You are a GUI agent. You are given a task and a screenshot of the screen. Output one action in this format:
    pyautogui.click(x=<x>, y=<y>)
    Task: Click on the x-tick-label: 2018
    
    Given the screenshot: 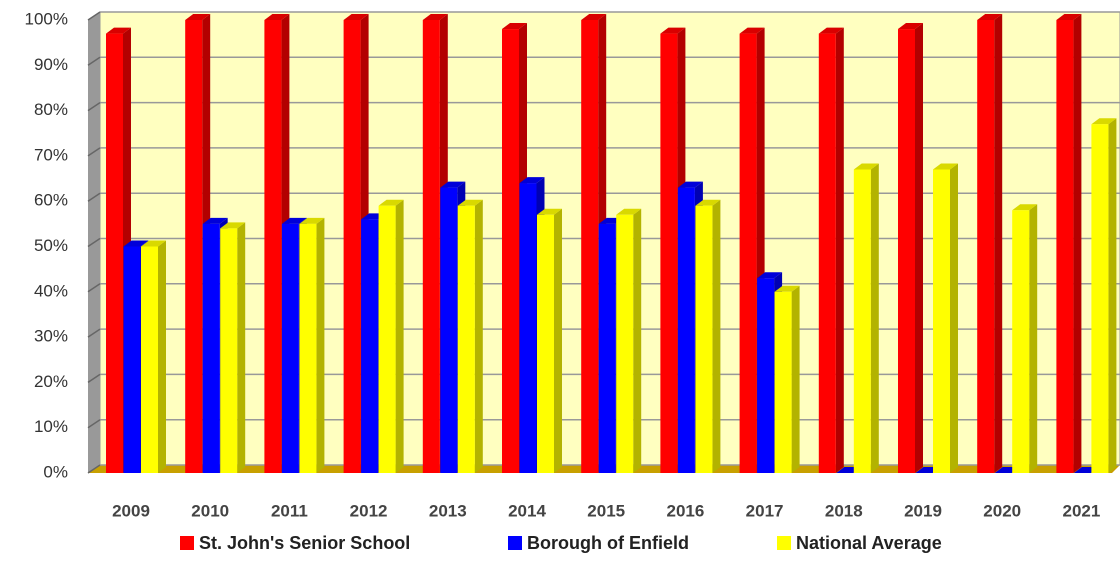 What is the action you would take?
    pyautogui.click(x=844, y=510)
    